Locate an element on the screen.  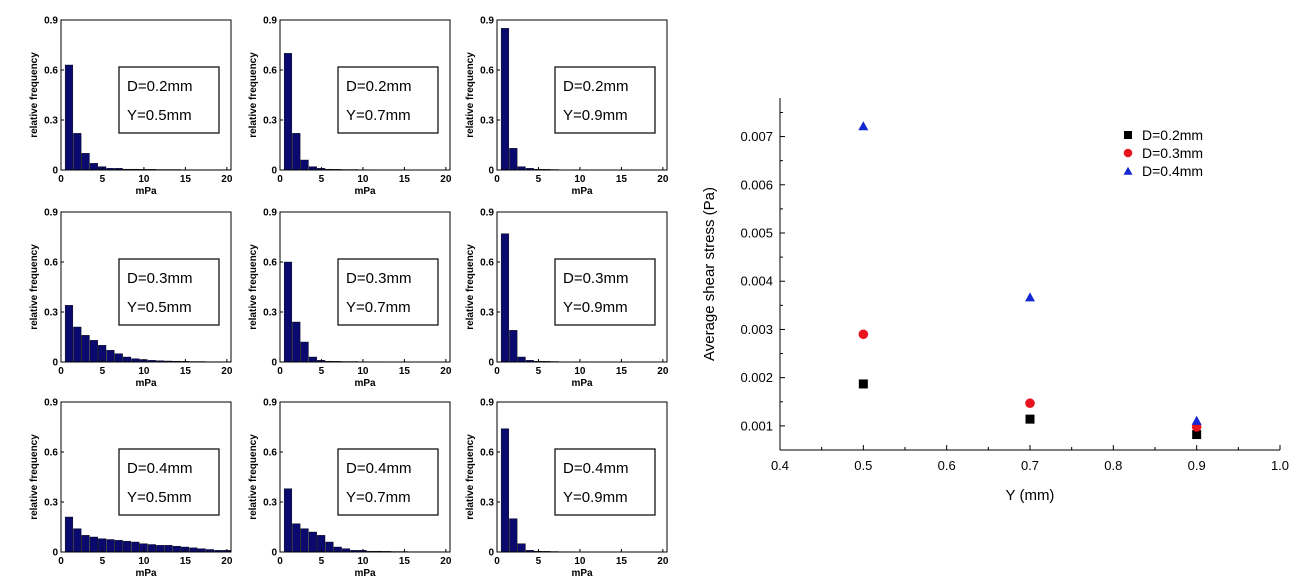
x-tick-label: 1.0 is located at coordinates (1280, 465).